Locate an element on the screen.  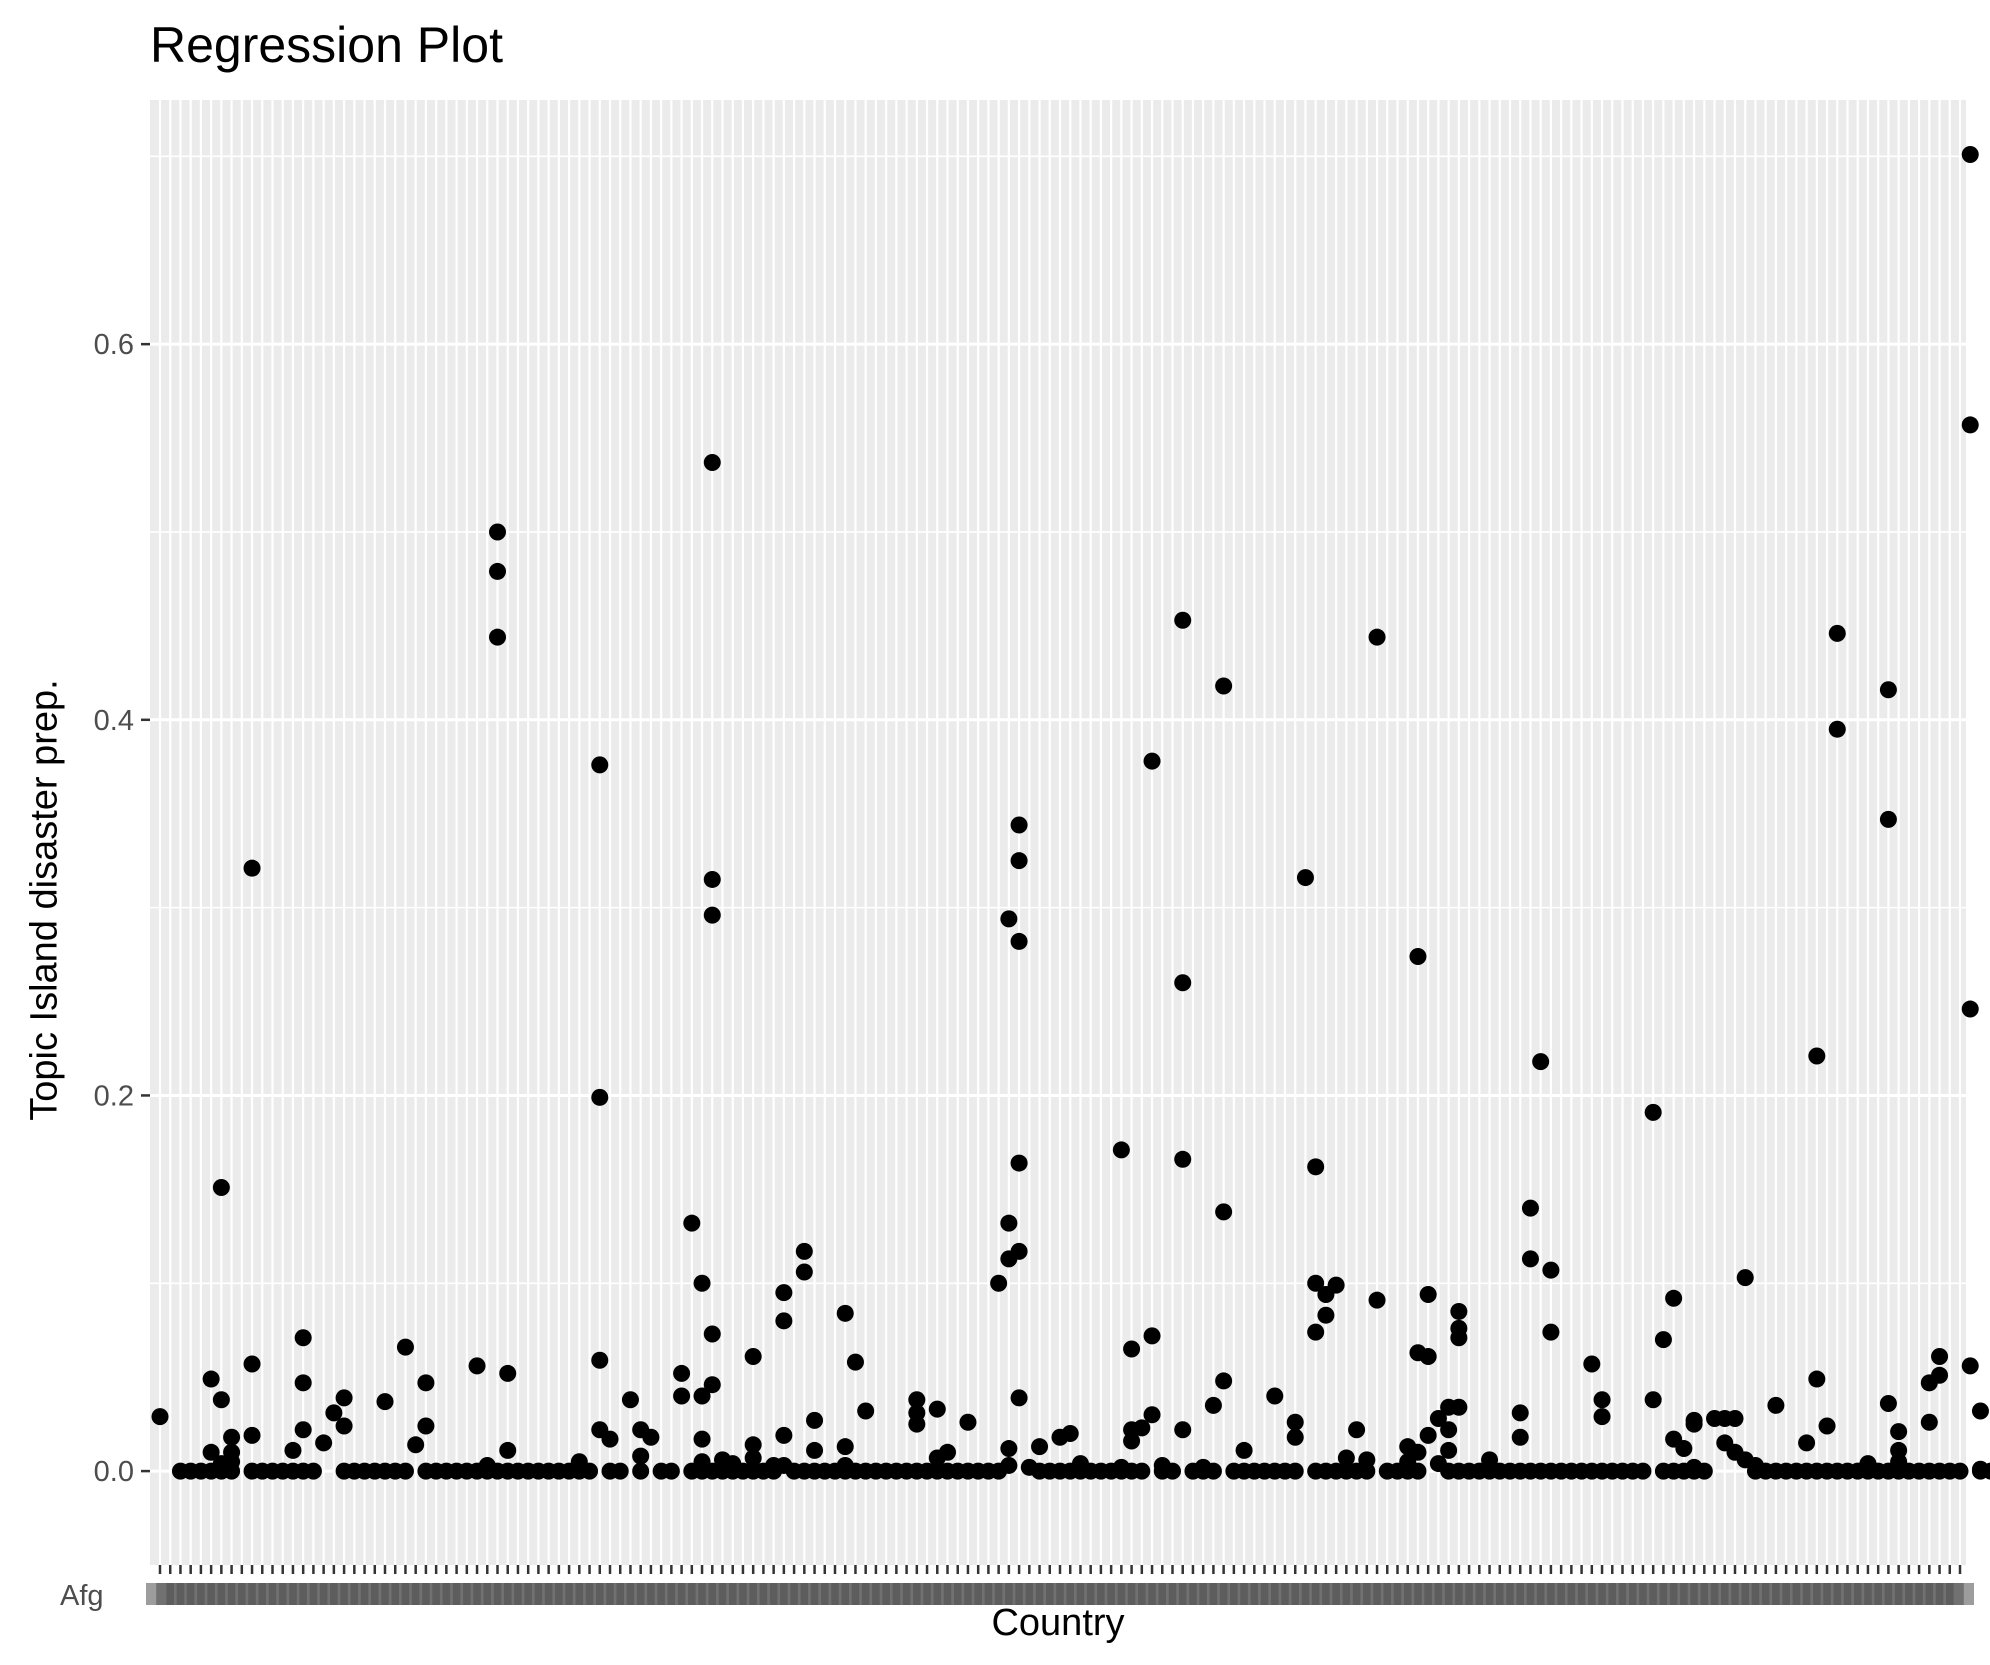
x-tick-label-first: Afg is located at coordinates (82, 1596).